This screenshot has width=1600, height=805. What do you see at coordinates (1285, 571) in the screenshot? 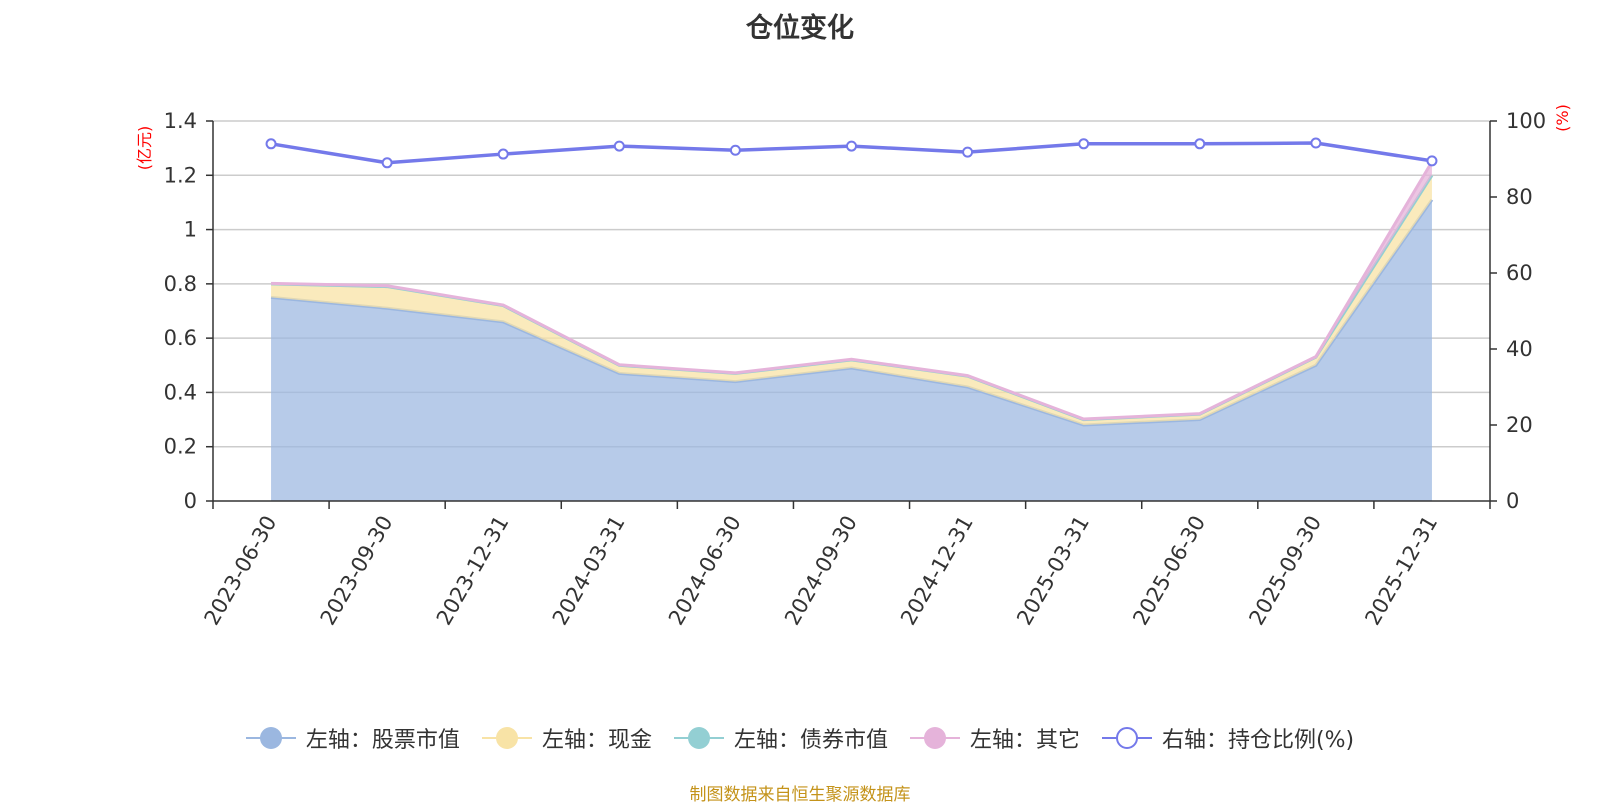
I see `x-axis-tick-label: 2025-09-30` at bounding box center [1285, 571].